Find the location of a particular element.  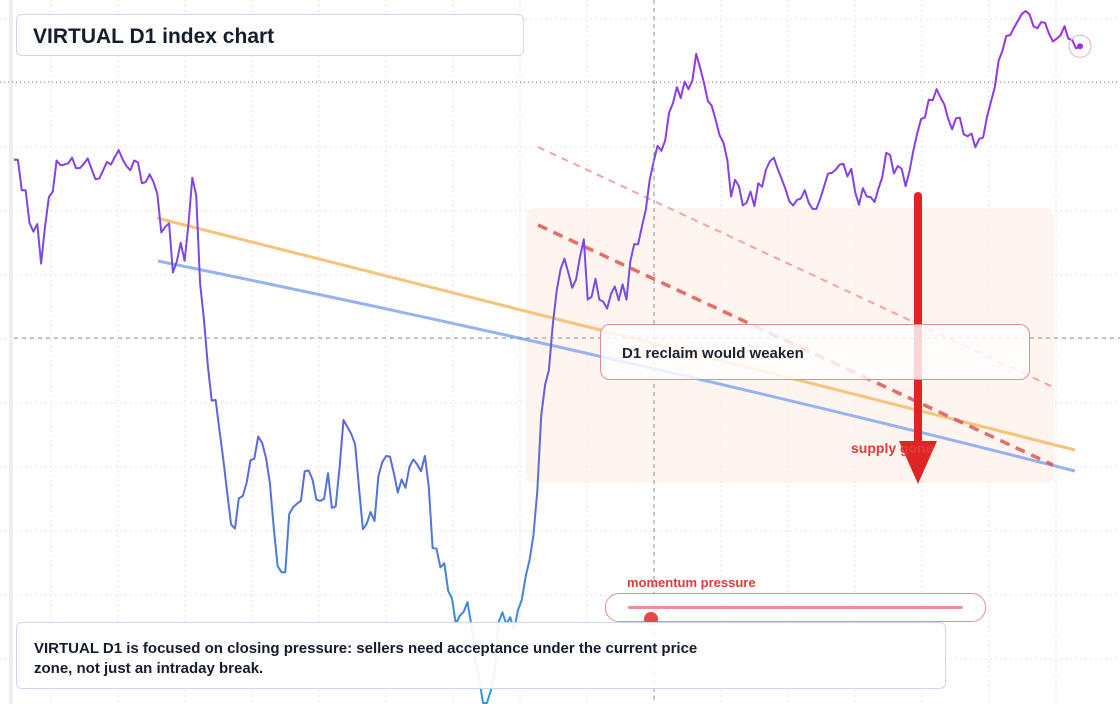

last-point-ring is located at coordinates (1080, 46).